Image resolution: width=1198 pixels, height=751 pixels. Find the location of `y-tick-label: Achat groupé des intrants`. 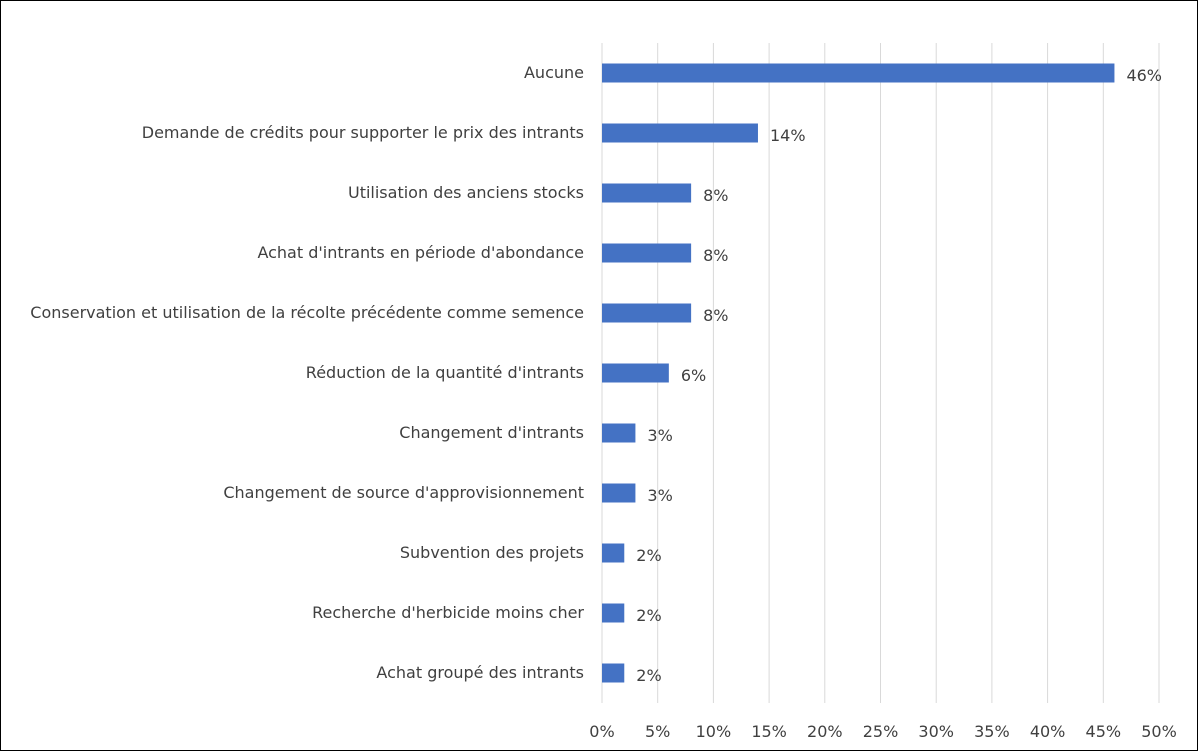

y-tick-label: Achat groupé des intrants is located at coordinates (480, 672).